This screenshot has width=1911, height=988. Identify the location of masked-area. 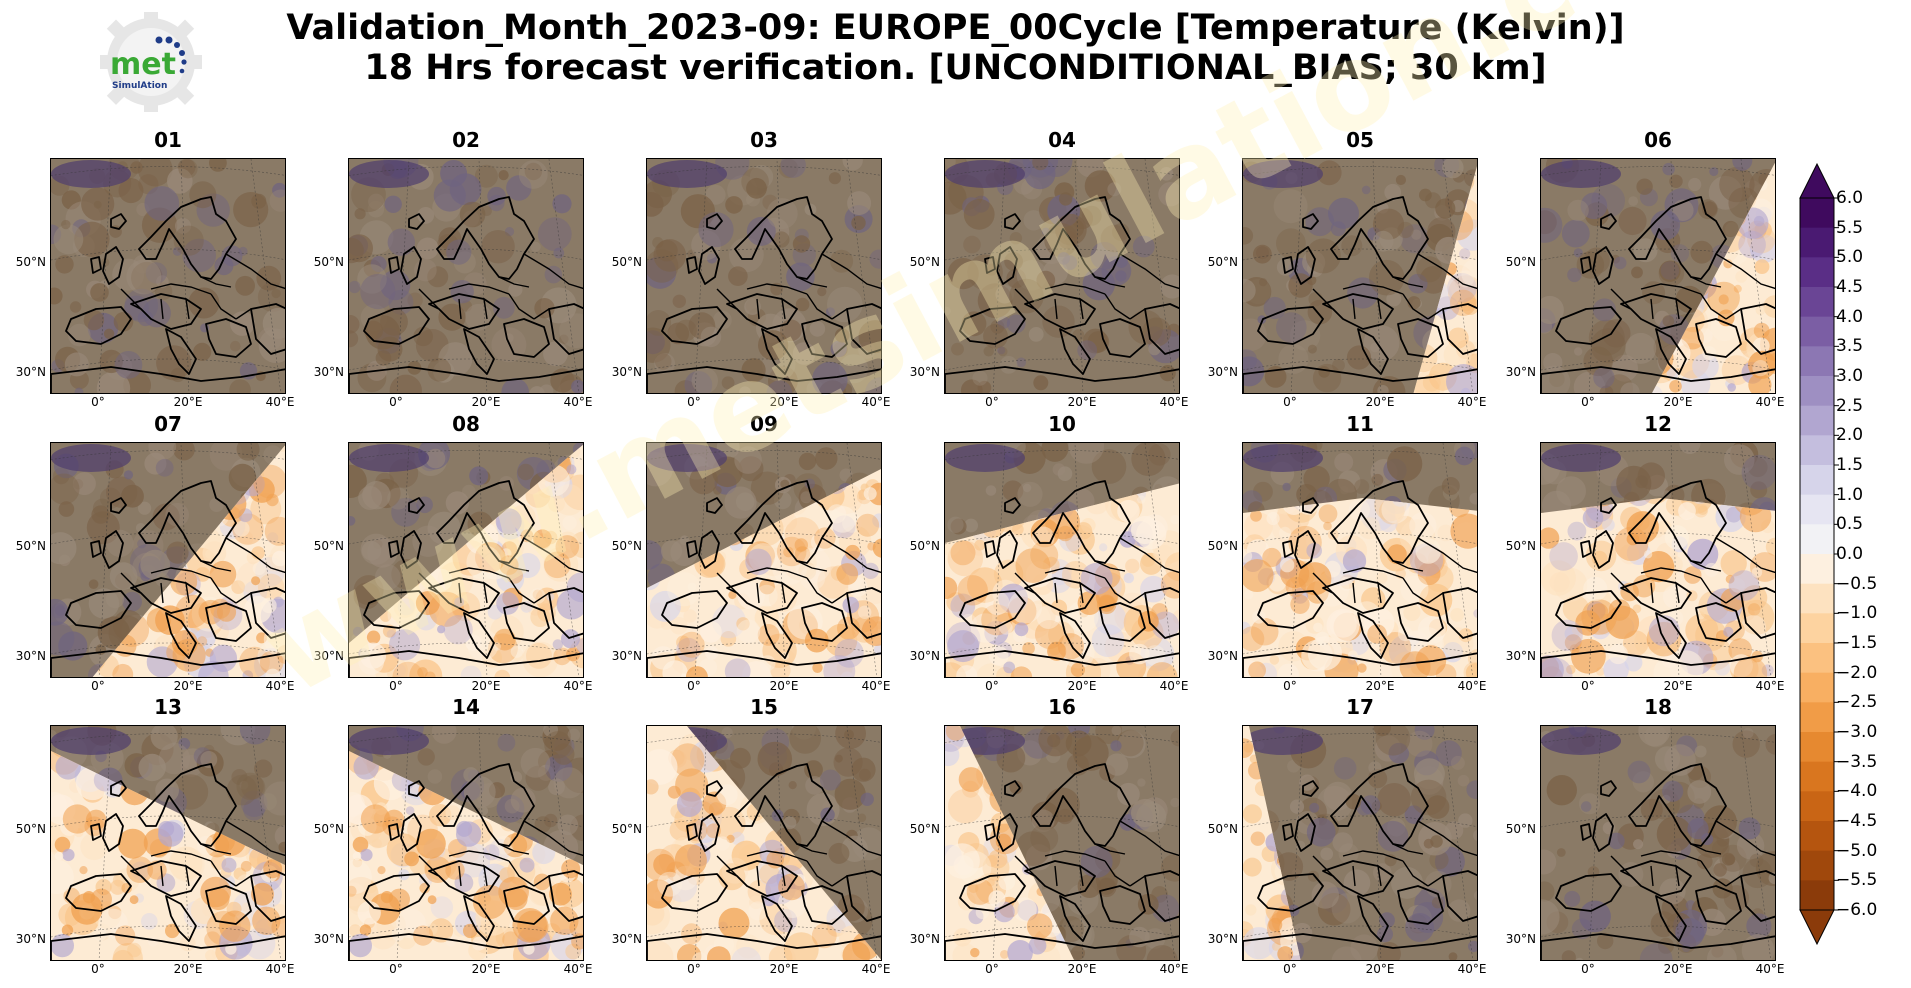
(168, 276).